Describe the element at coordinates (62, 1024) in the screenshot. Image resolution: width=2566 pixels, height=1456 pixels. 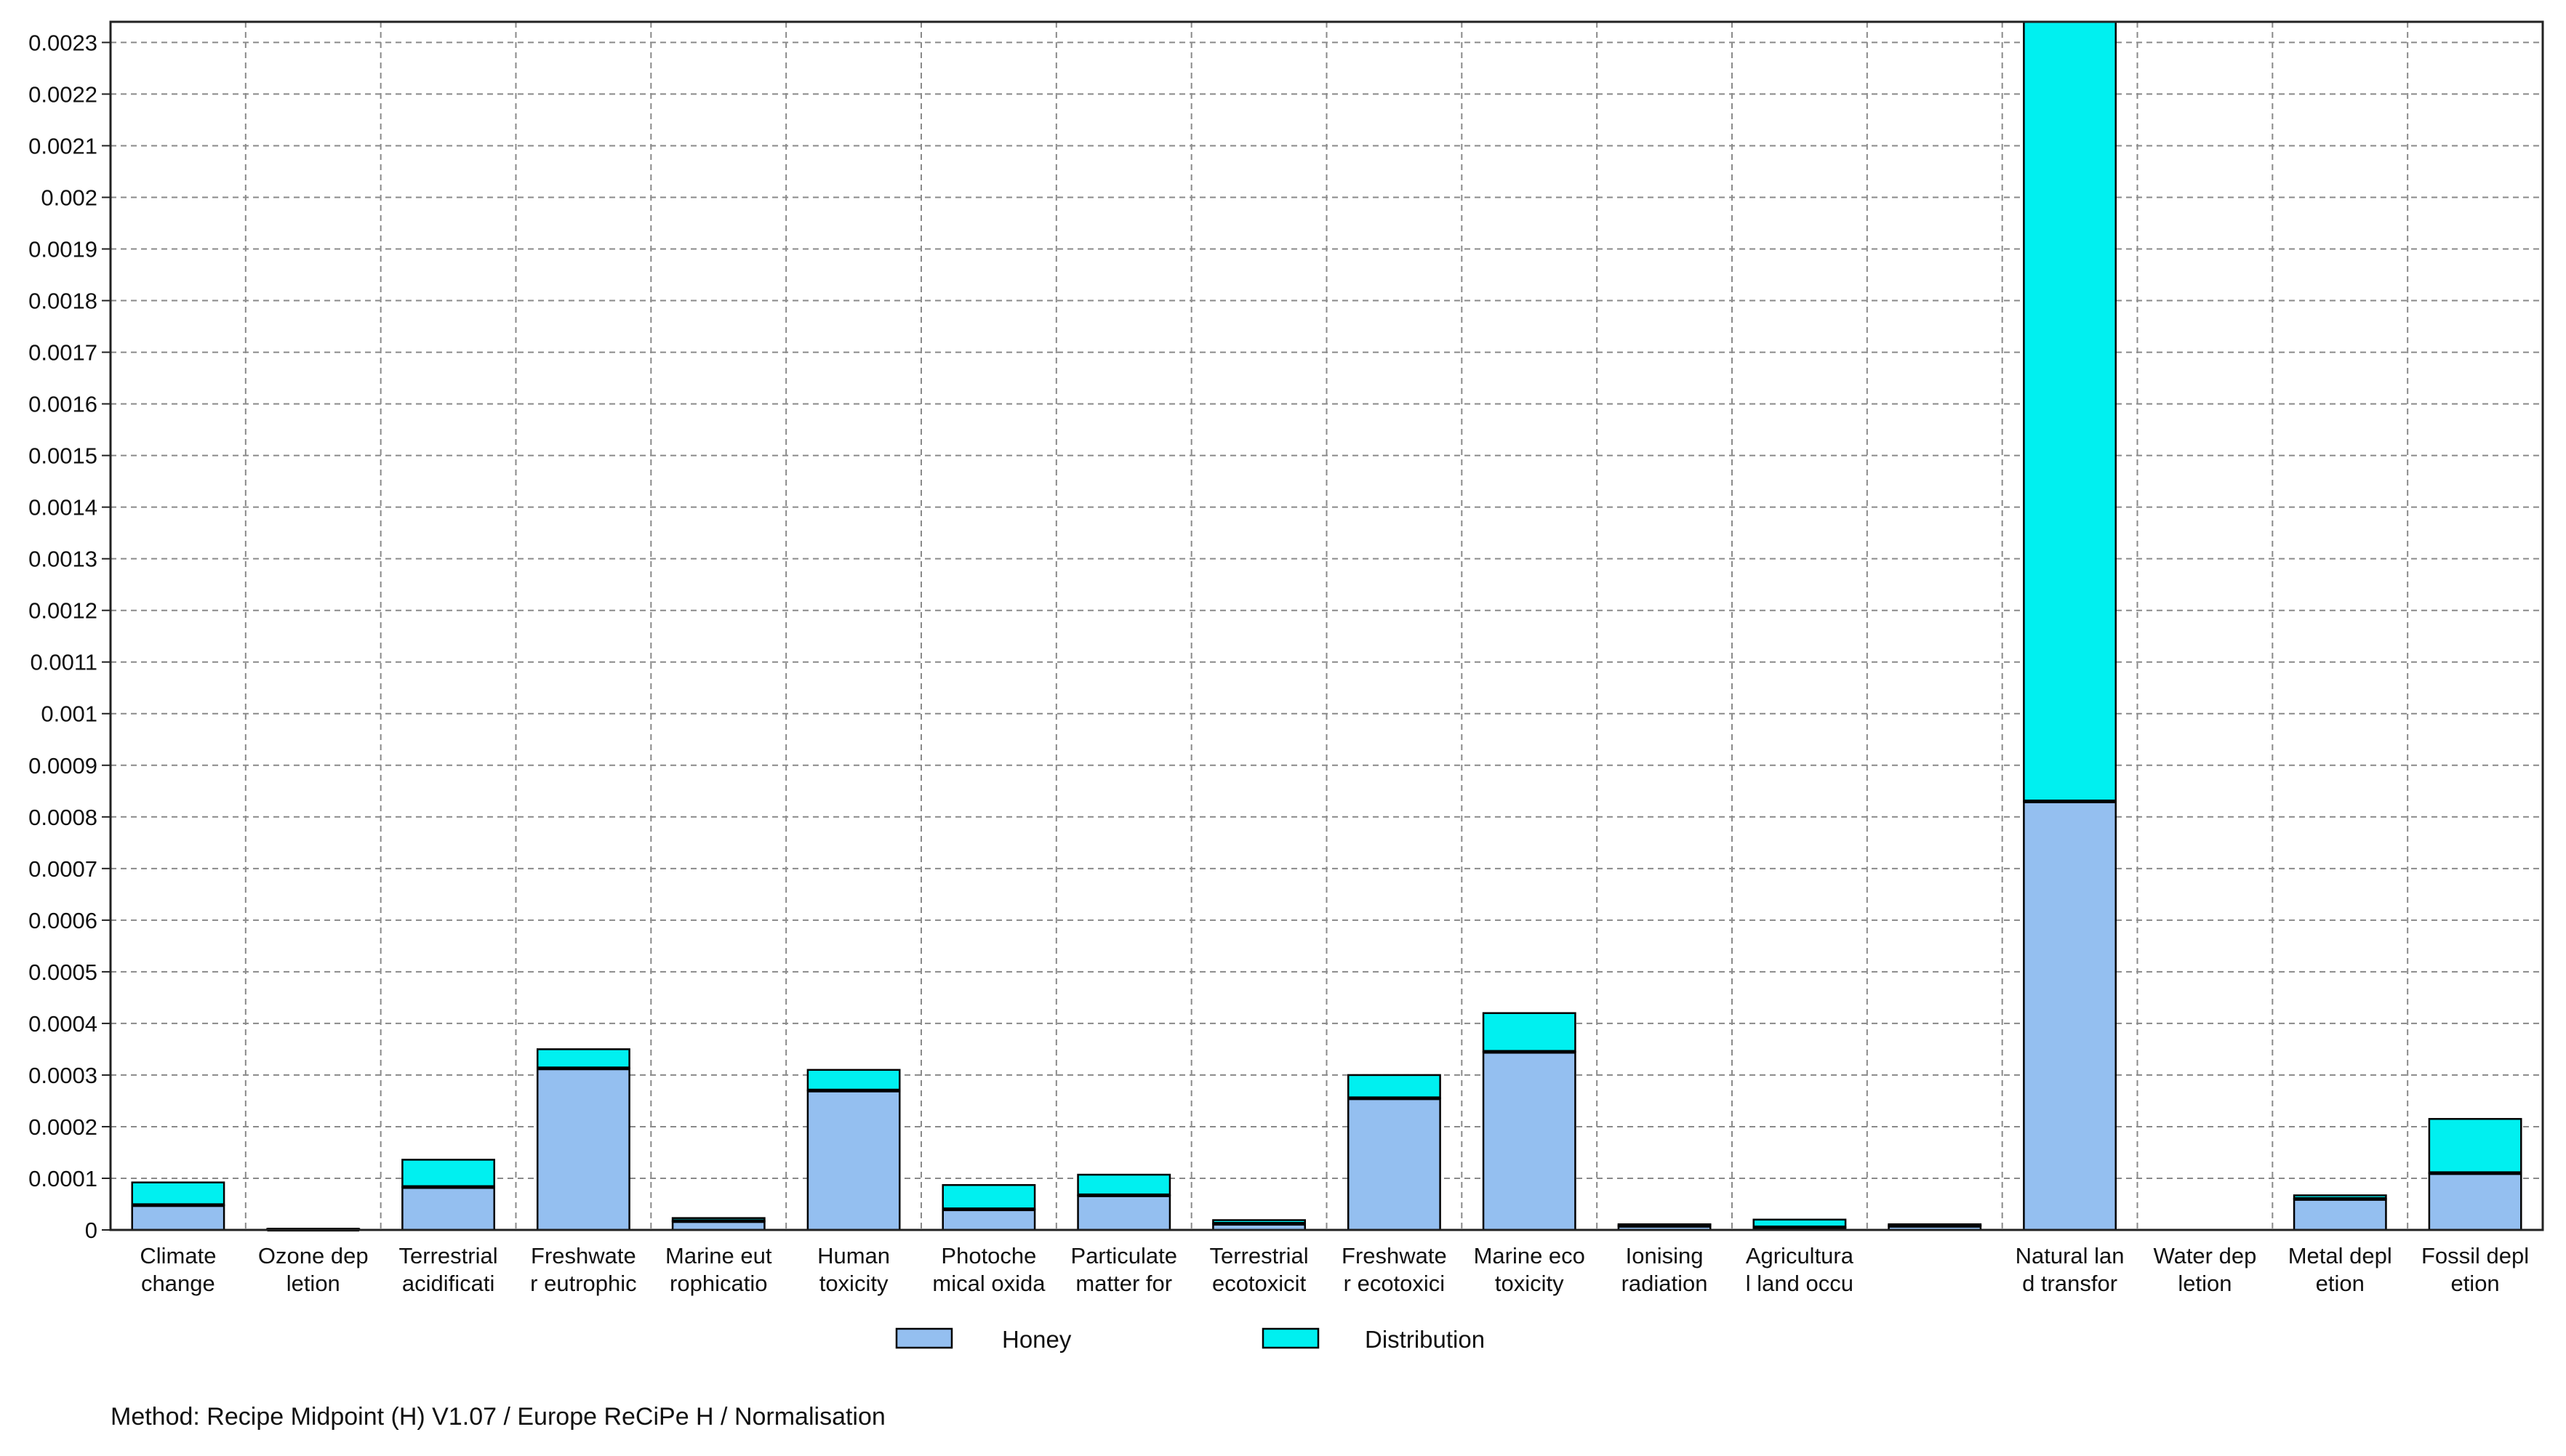
I see `y-tick-label: 0.0004` at that location.